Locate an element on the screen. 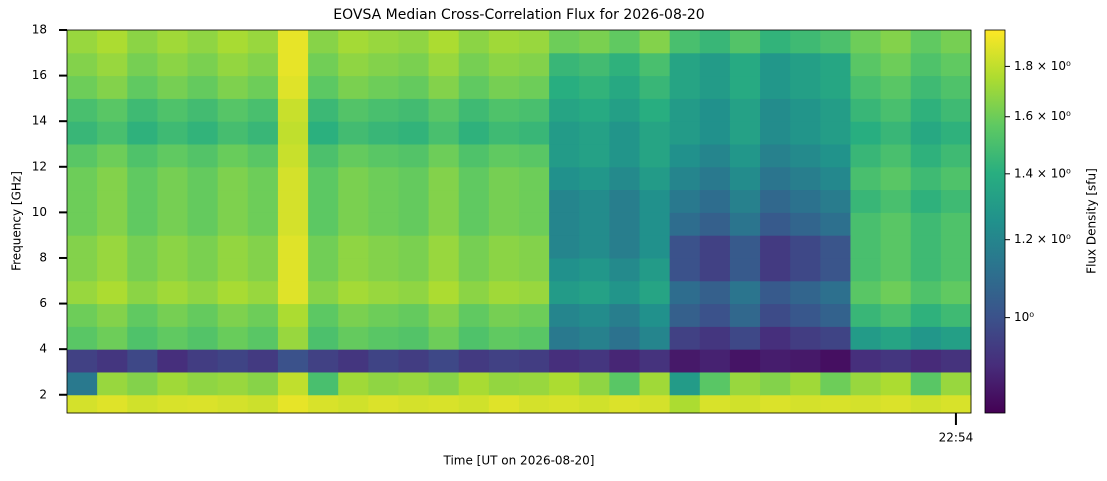 This screenshot has width=1107, height=481. colorbar-tick-label: 1.8 × 10⁰ is located at coordinates (1042, 66).